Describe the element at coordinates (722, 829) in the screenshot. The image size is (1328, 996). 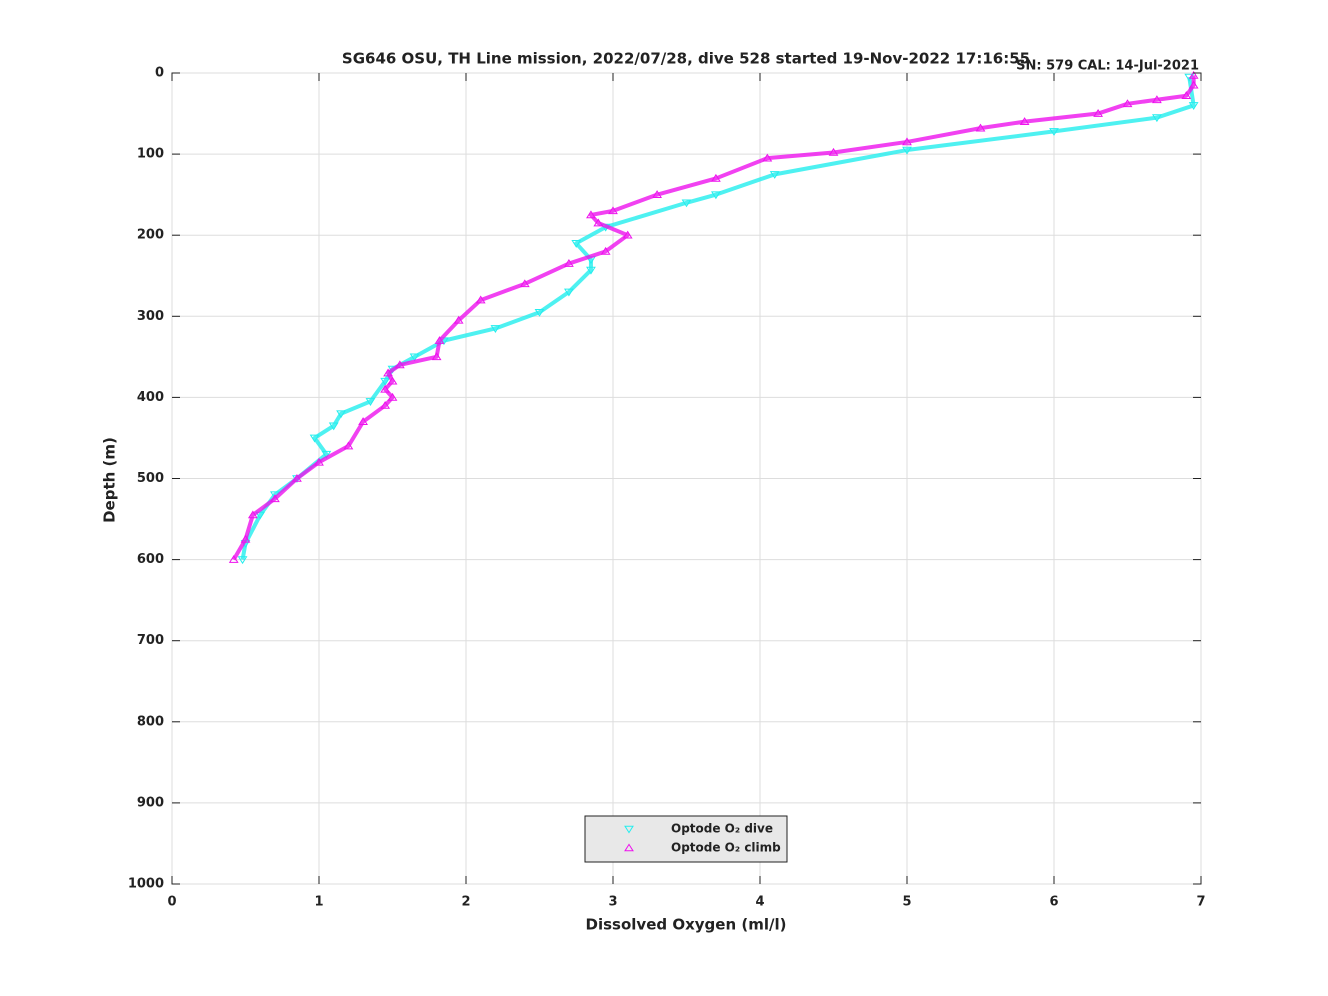
I see `legend-label: Optode O₂ dive` at that location.